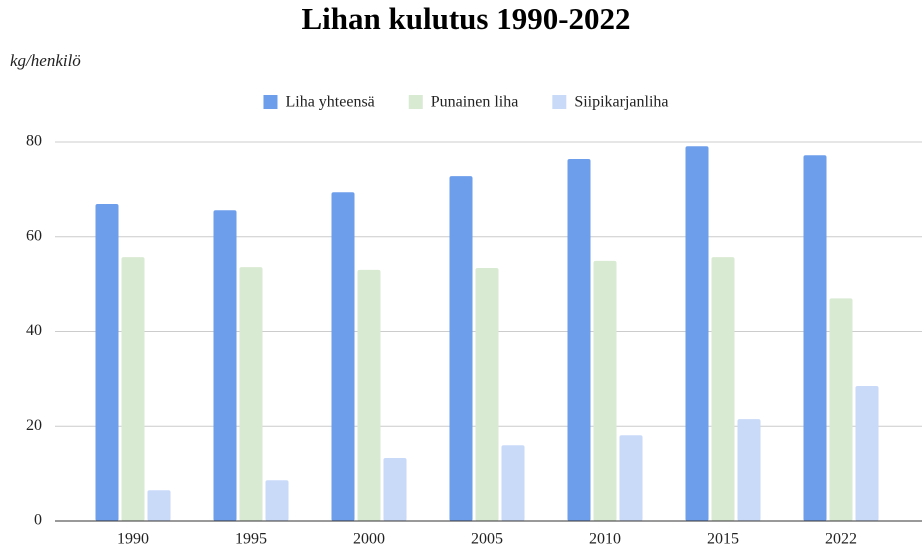  I want to click on x-tick-label: 2015, so click(723, 539).